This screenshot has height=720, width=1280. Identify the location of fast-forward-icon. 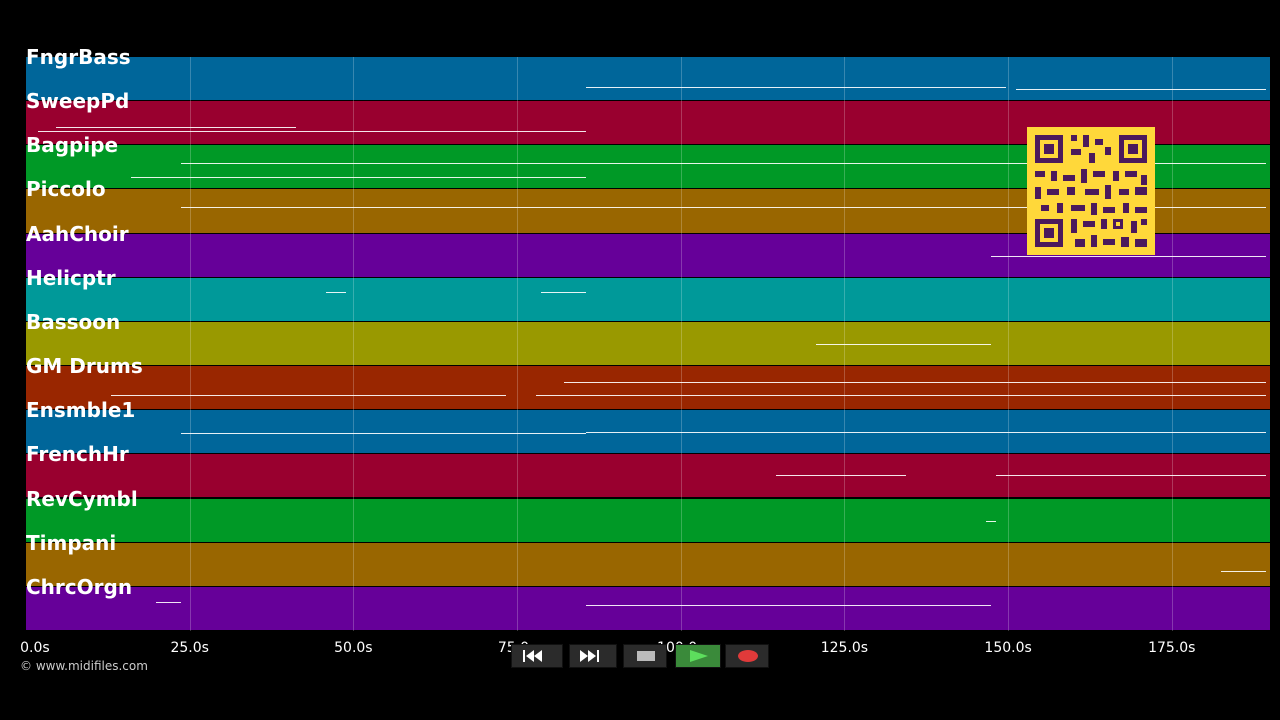
(589, 656).